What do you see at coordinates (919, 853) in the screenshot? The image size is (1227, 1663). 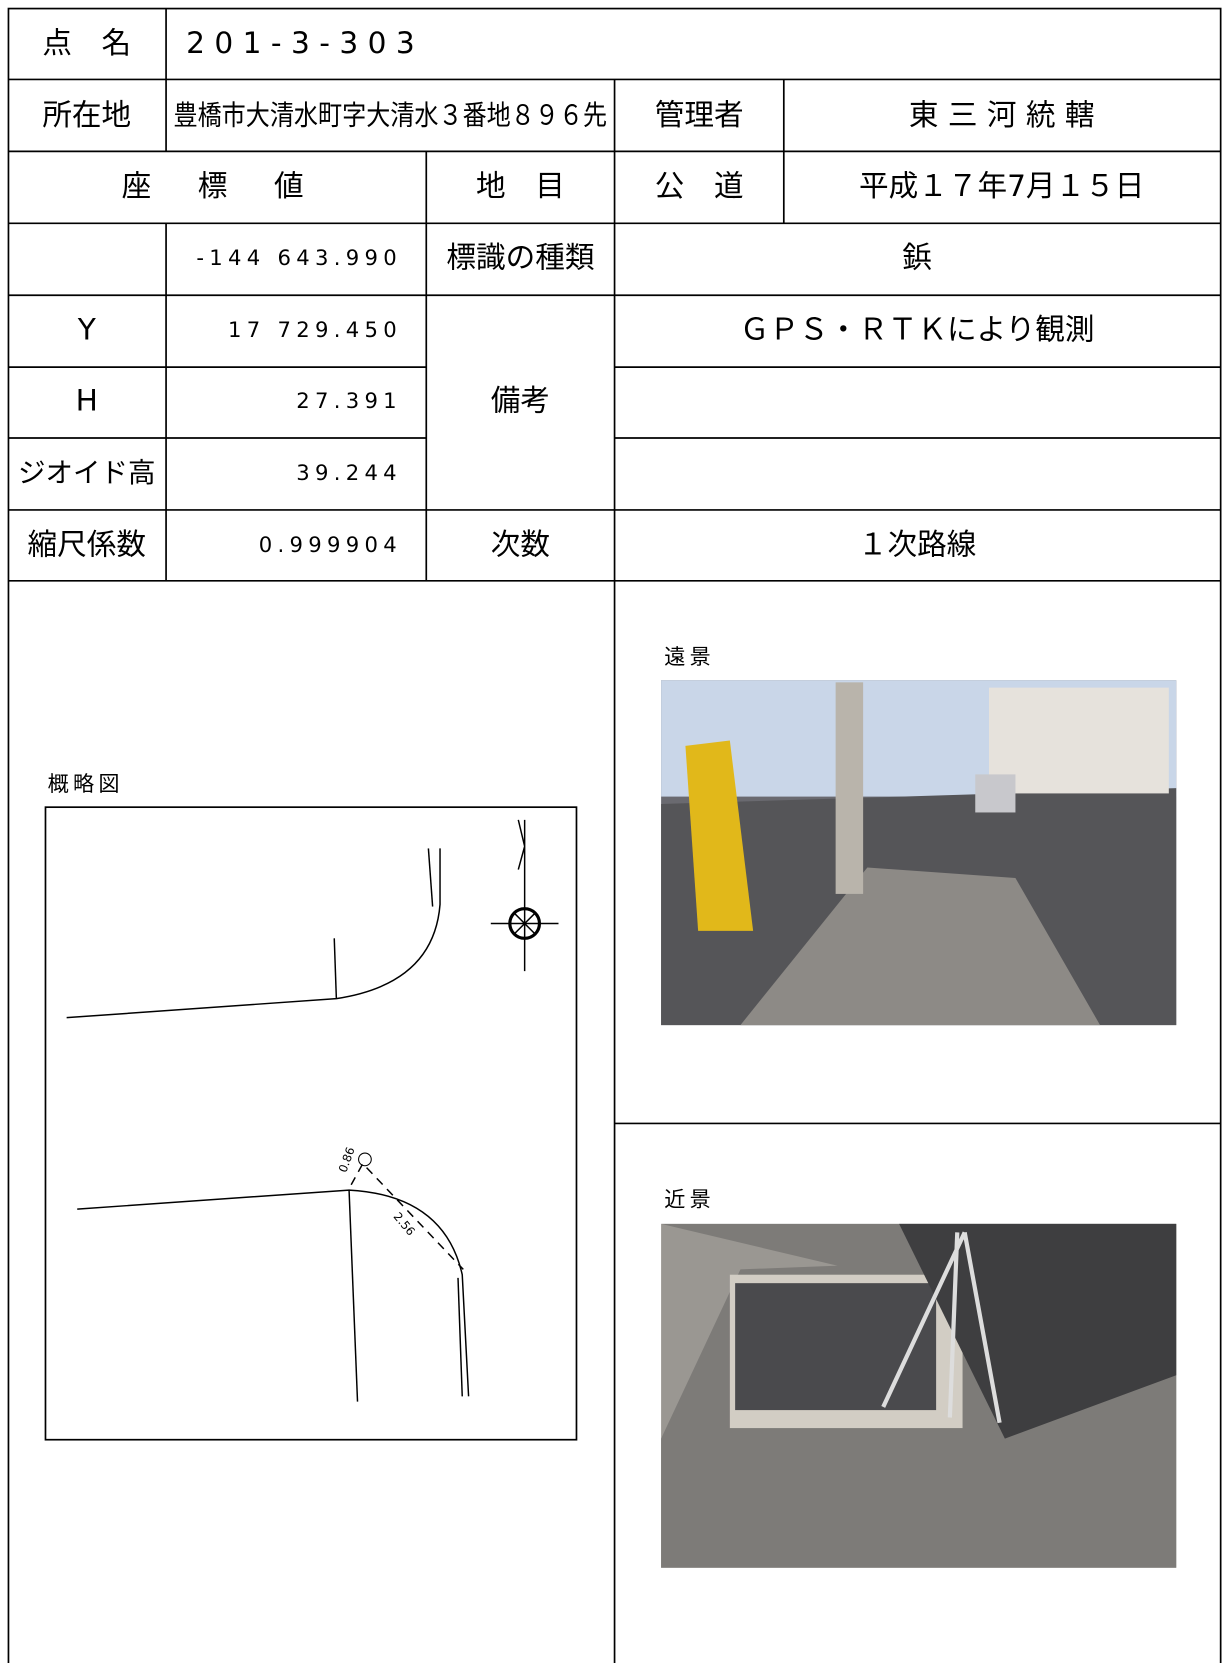 I see `far-photo` at bounding box center [919, 853].